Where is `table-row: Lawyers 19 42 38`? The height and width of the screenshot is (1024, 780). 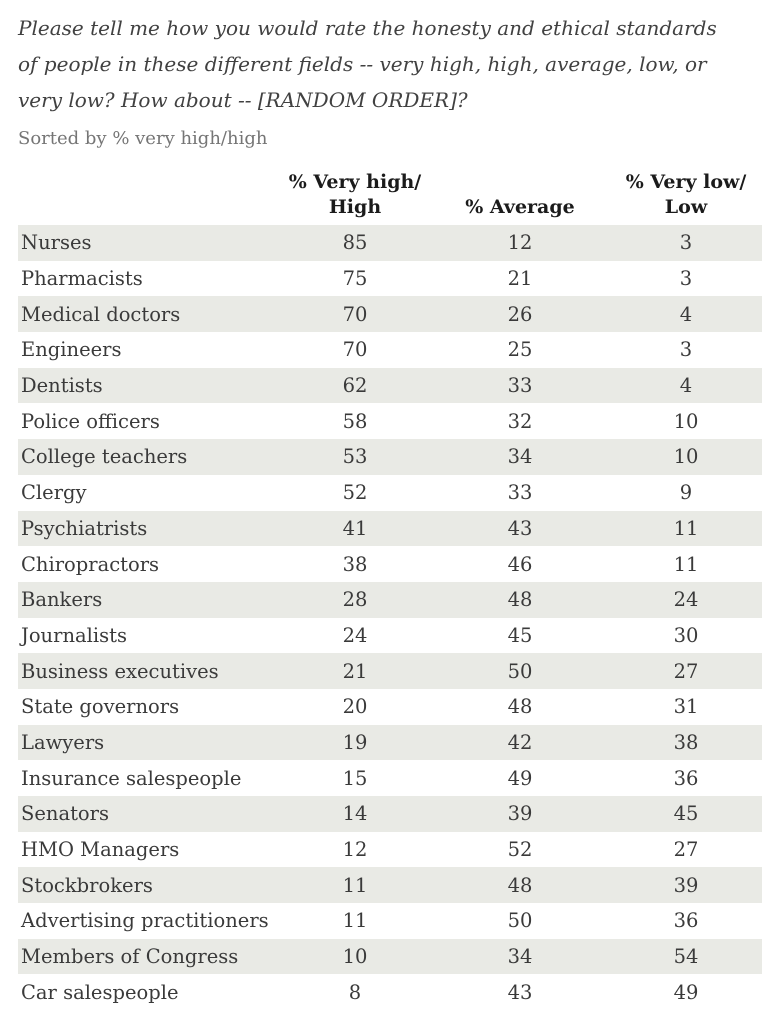 table-row: Lawyers 19 42 38 is located at coordinates (390, 742).